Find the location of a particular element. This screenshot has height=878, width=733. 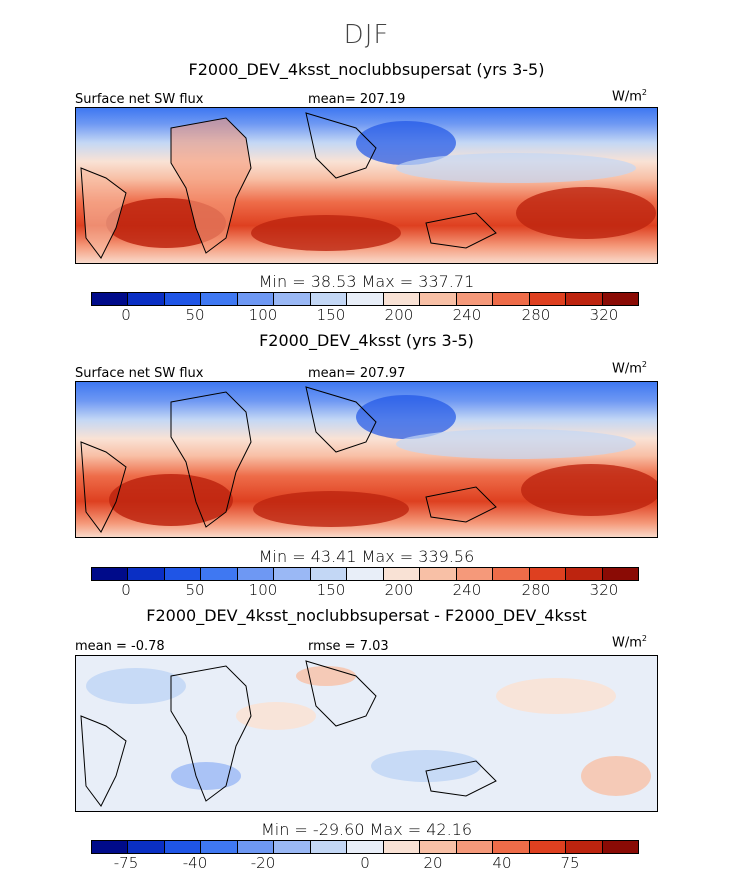

colorbar-tick-label: 40 is located at coordinates (502, 863).